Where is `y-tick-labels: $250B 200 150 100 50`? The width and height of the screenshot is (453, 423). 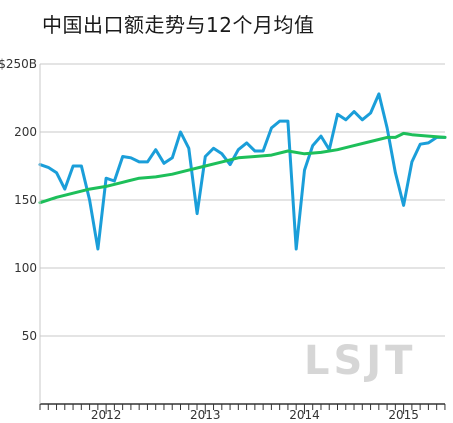 y-tick-labels: $250B 200 150 100 50 is located at coordinates (18, 200).